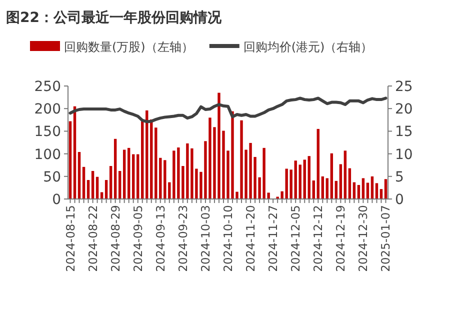 The width and height of the screenshot is (453, 332). I want to click on y2-tick-label: 25, so click(404, 87).